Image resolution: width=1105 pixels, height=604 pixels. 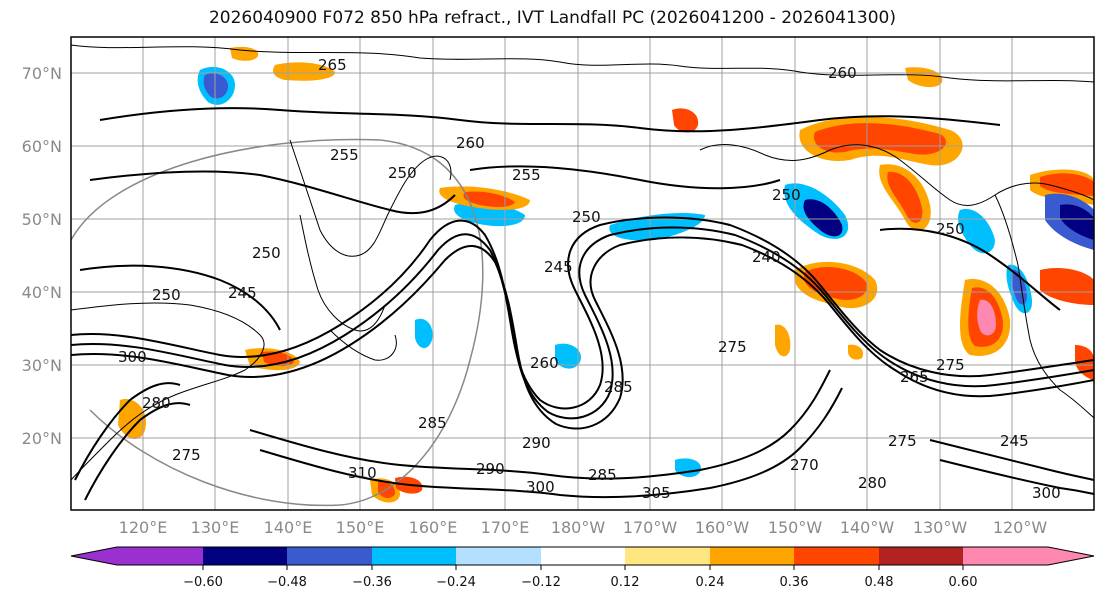 What do you see at coordinates (363, 345) in the screenshot?
I see `coast-japan-honshu` at bounding box center [363, 345].